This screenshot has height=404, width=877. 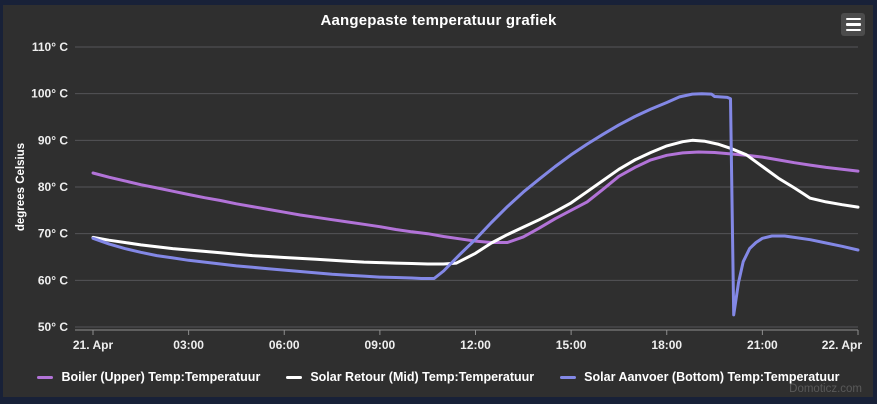 I want to click on legend-label: Boiler (Upper) Temp:Temperatuur, so click(x=161, y=377).